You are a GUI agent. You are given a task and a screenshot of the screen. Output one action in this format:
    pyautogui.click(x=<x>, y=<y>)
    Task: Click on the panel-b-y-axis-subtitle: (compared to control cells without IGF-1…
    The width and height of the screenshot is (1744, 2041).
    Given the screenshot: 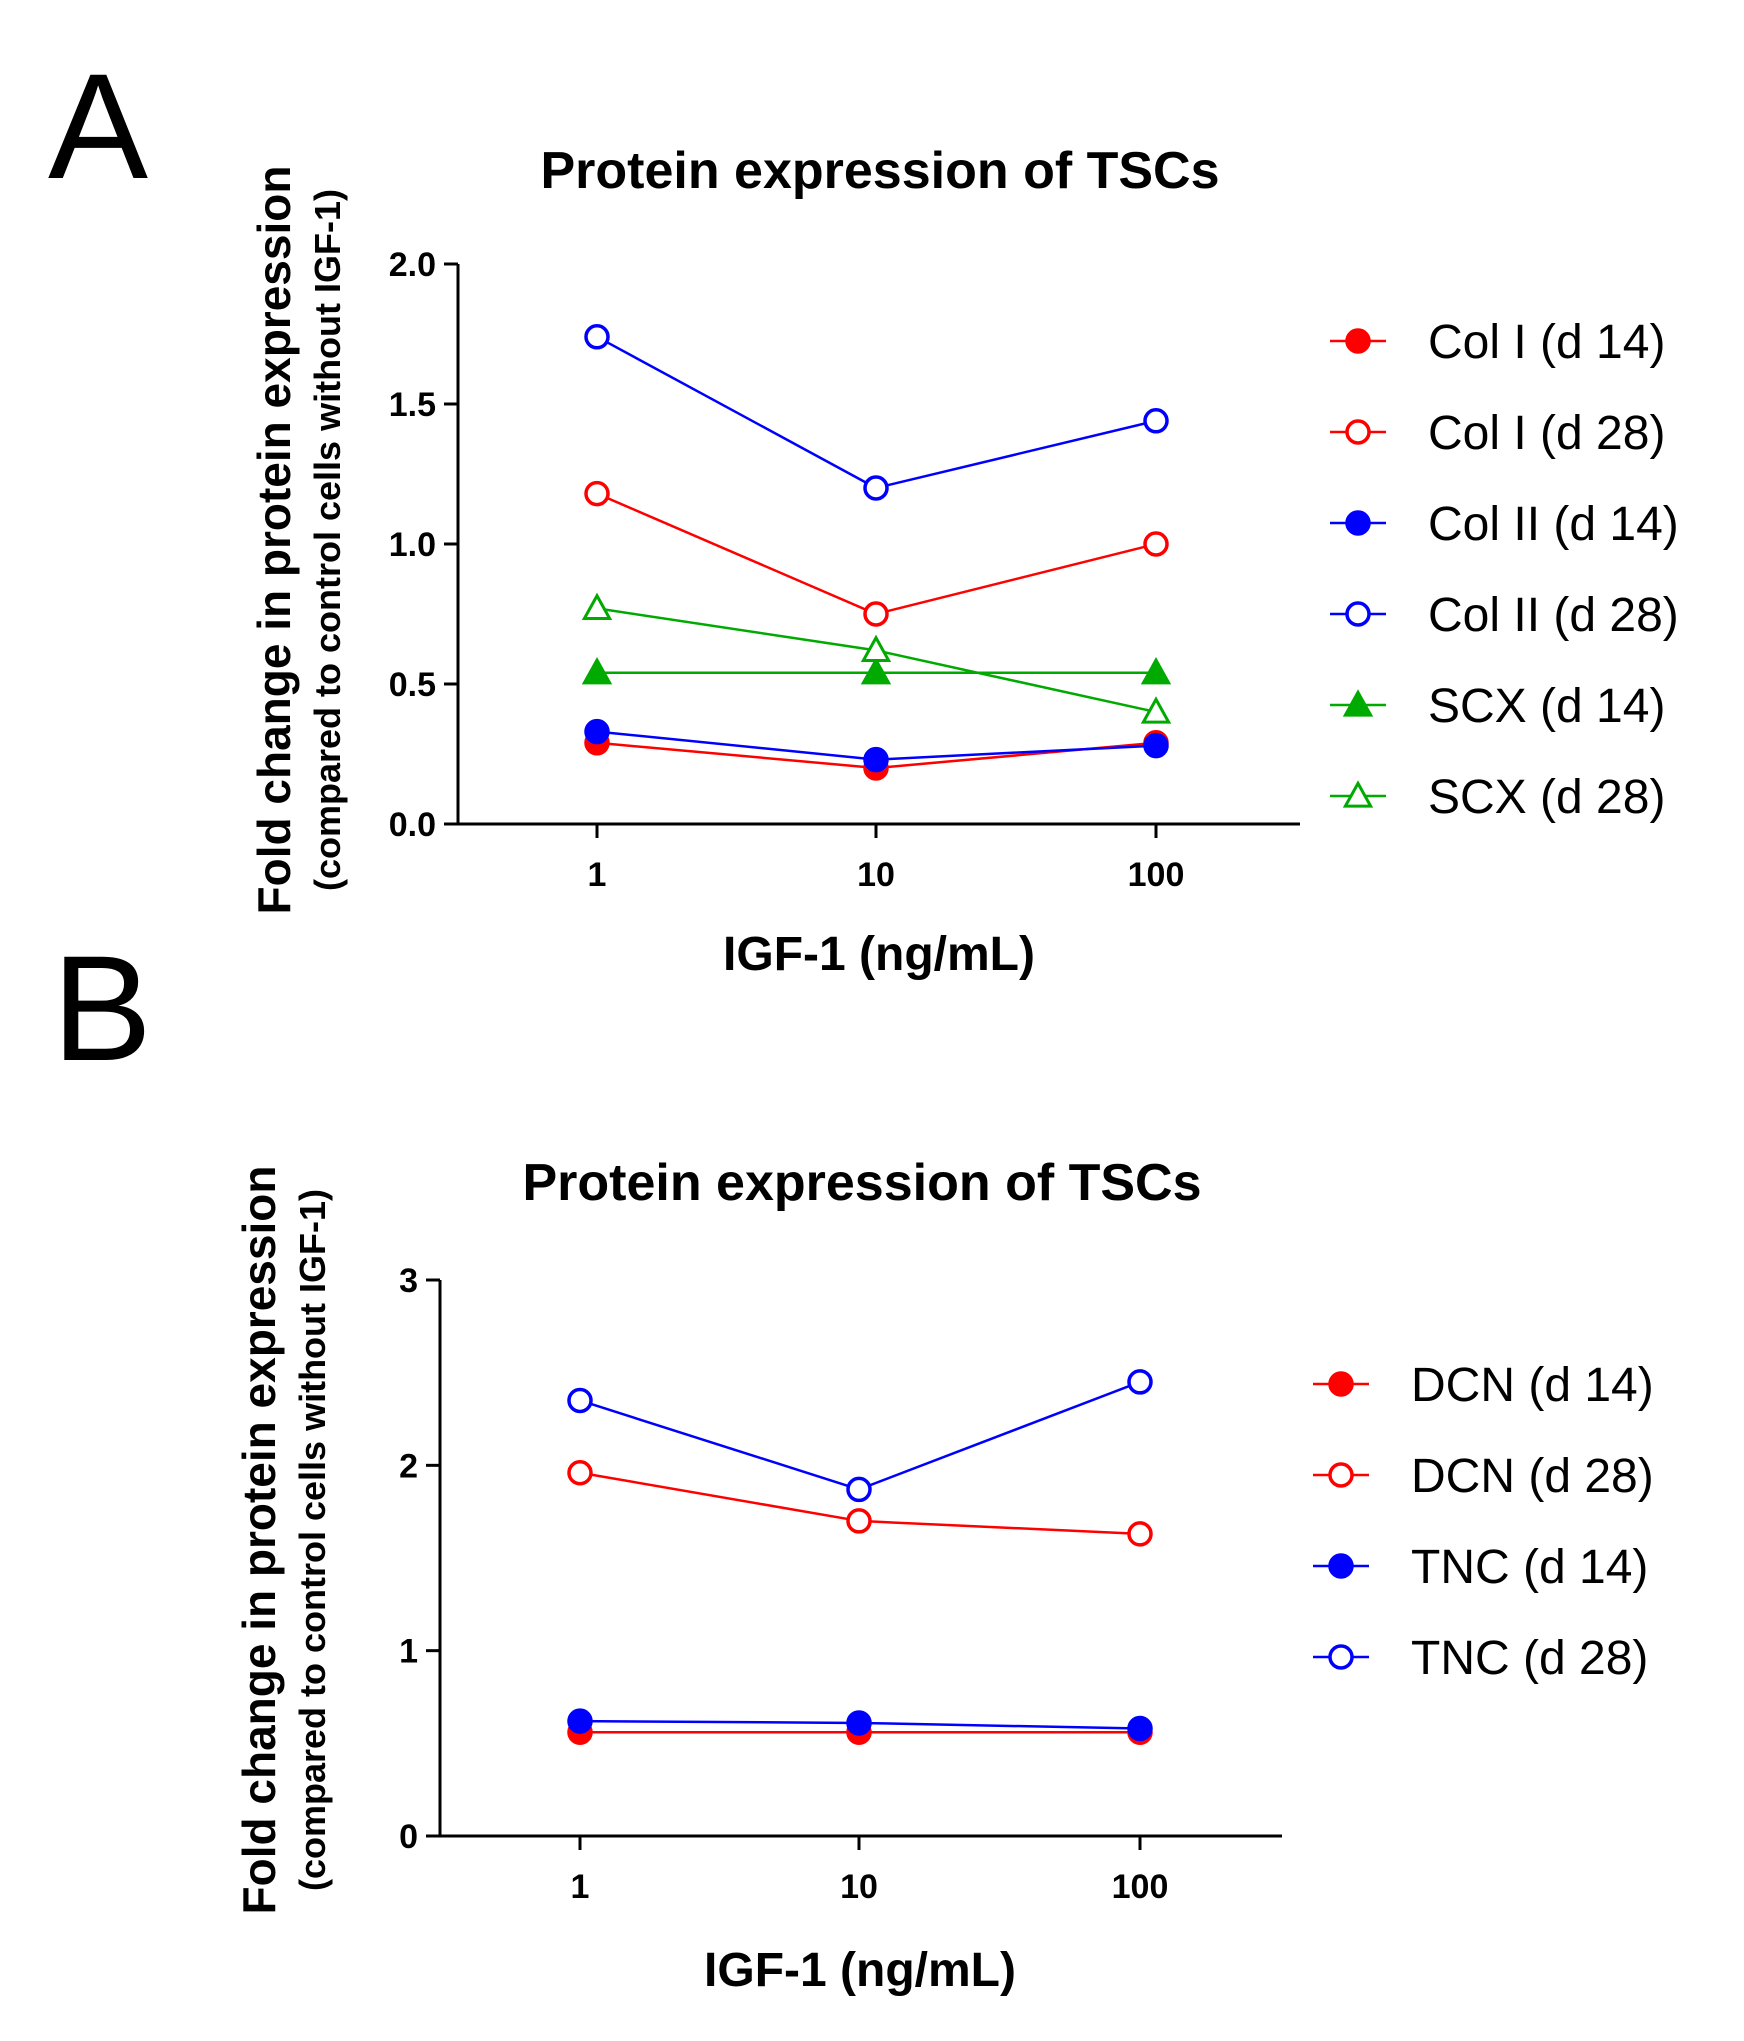 What is the action you would take?
    pyautogui.click(x=312, y=1540)
    